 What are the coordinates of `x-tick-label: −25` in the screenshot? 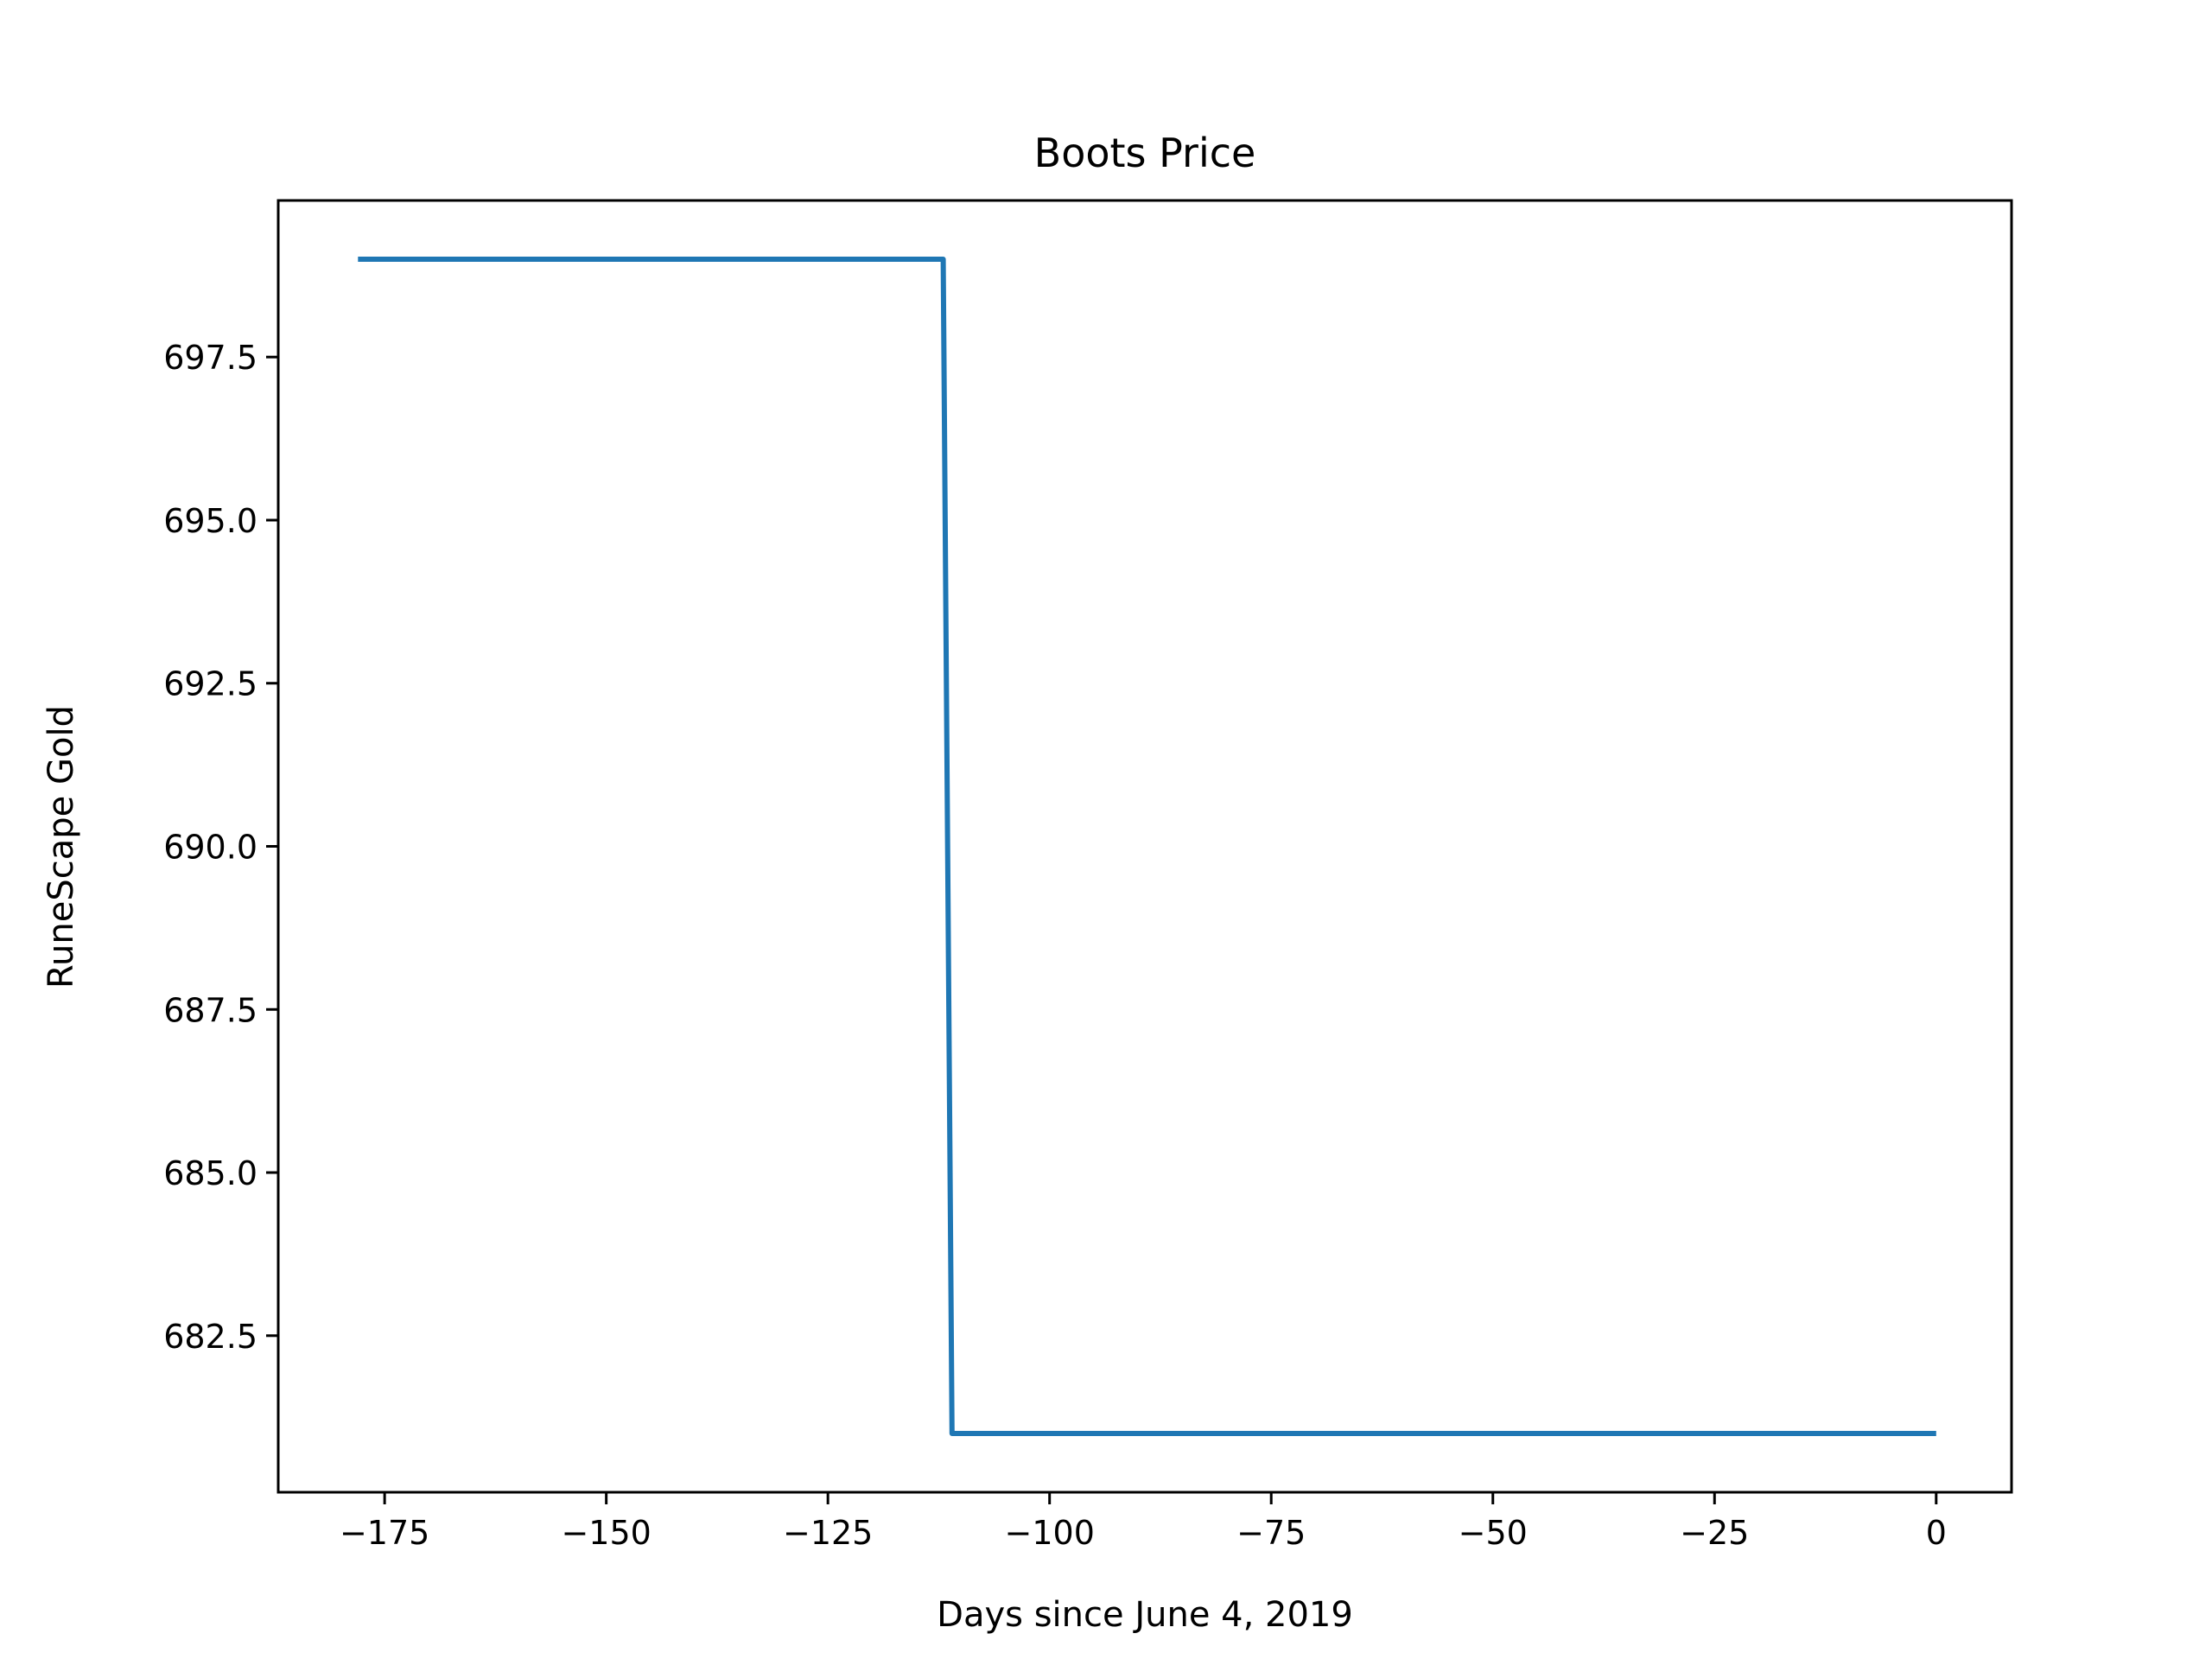 It's located at (1714, 1533).